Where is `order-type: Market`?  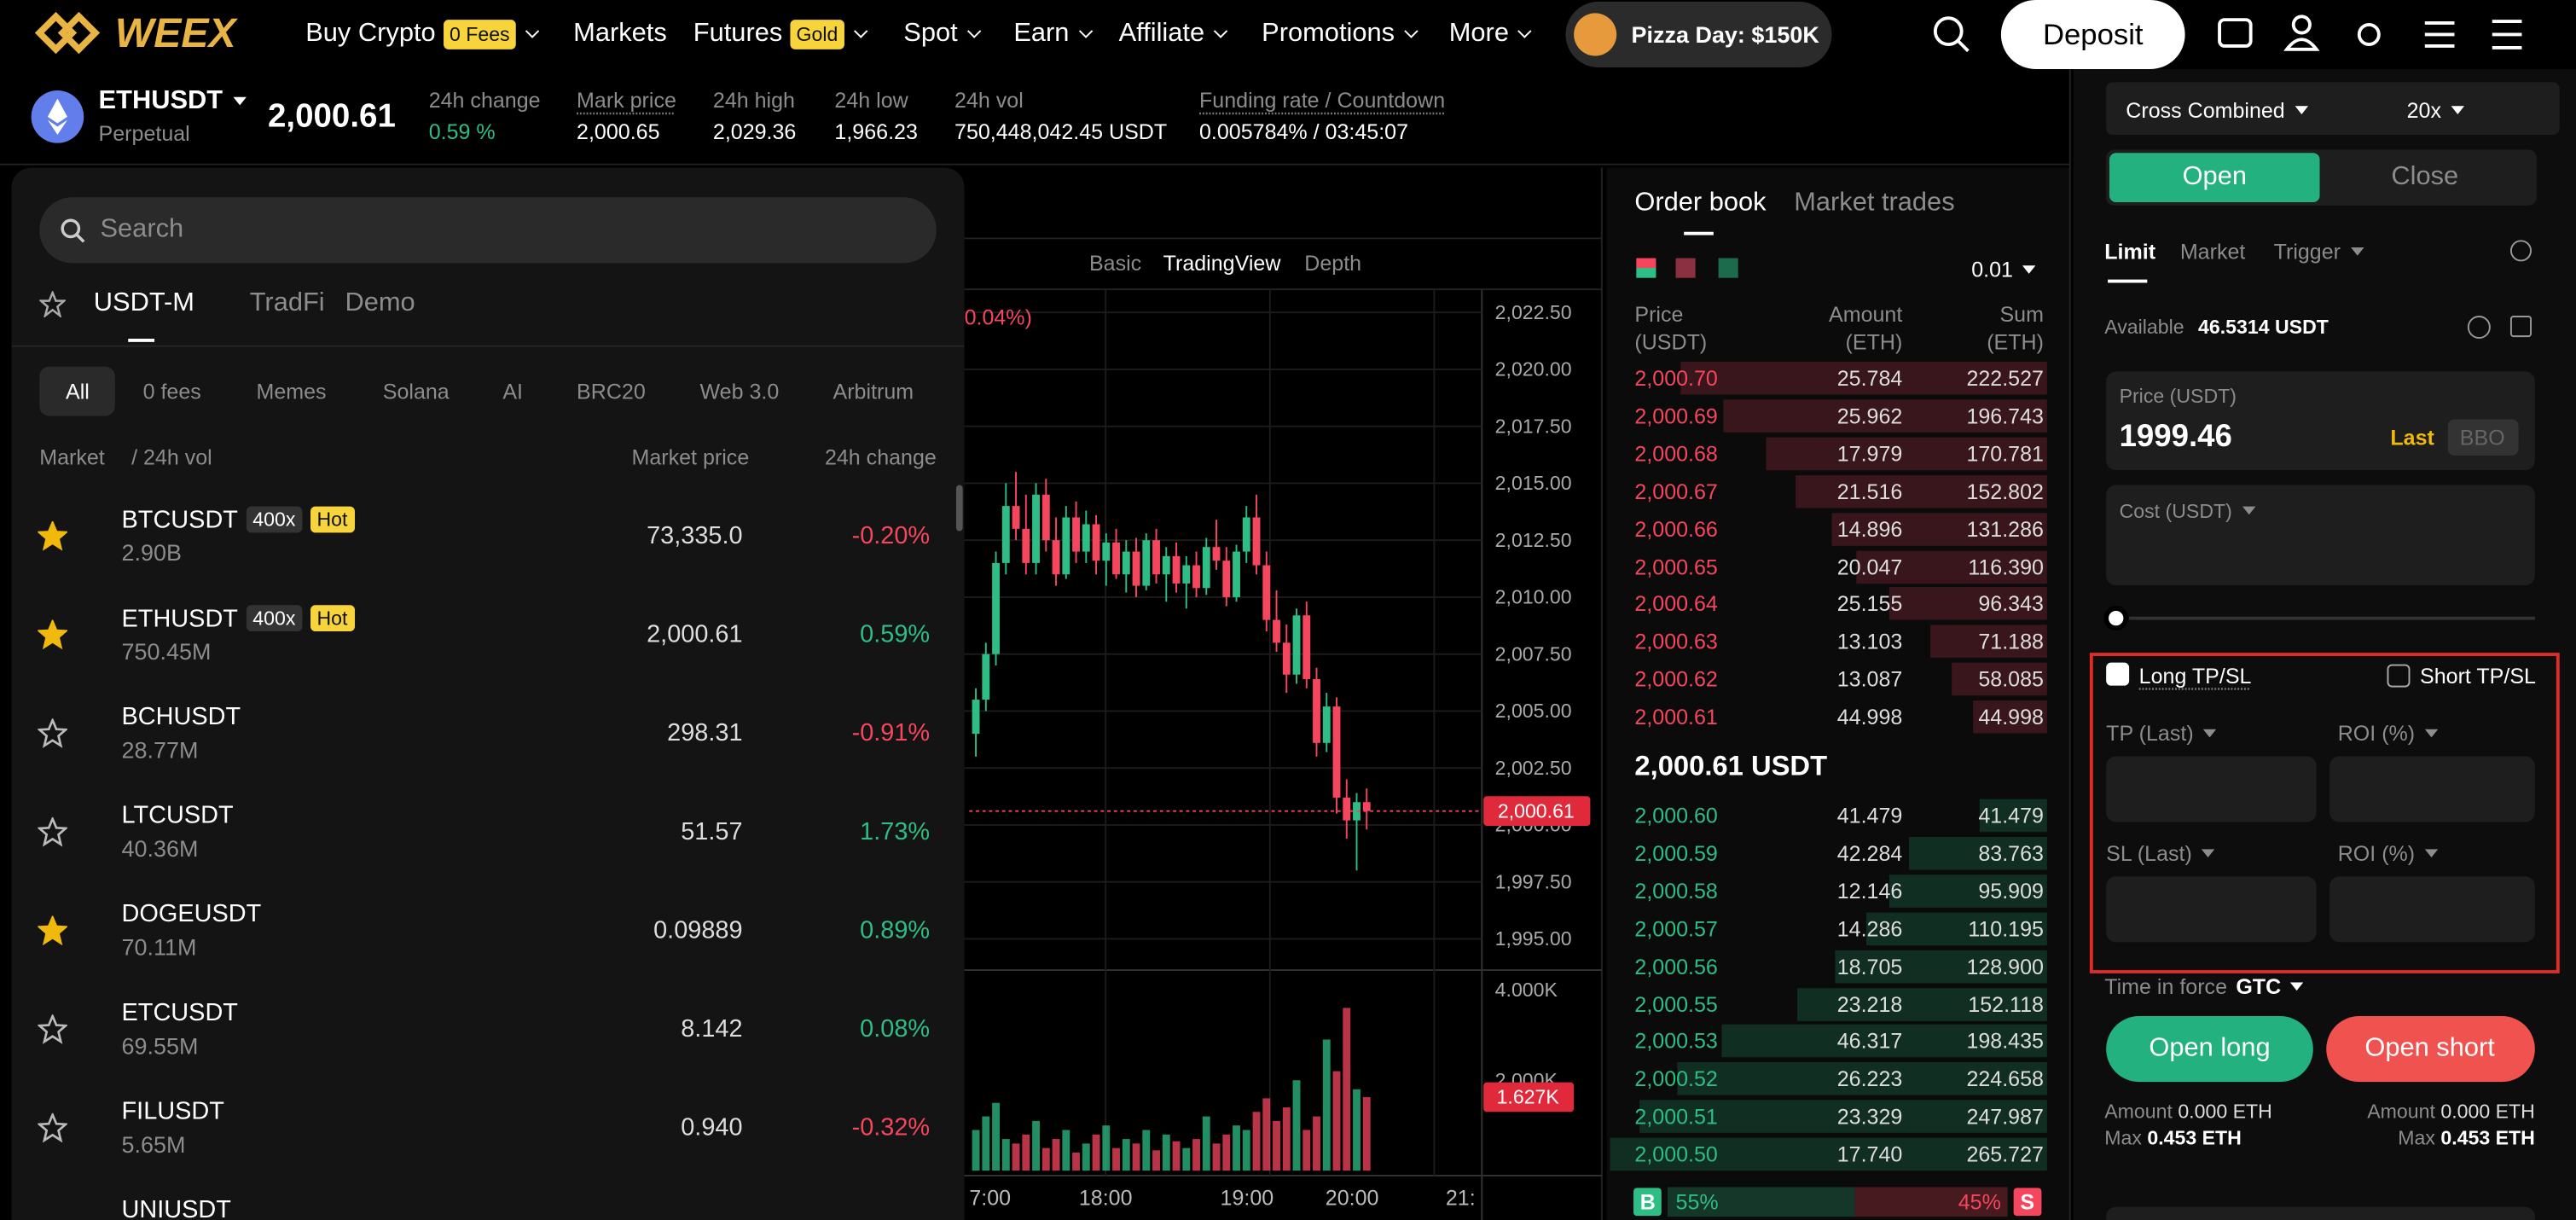
order-type: Market is located at coordinates (2212, 252).